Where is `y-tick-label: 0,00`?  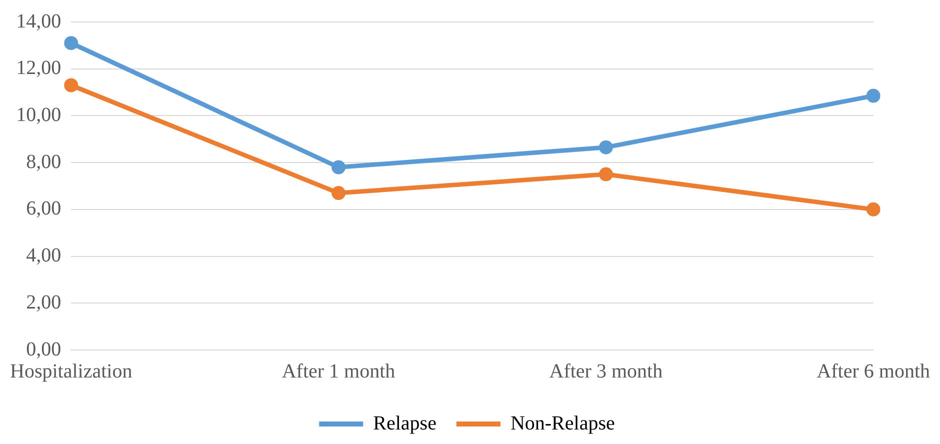 y-tick-label: 0,00 is located at coordinates (44, 349).